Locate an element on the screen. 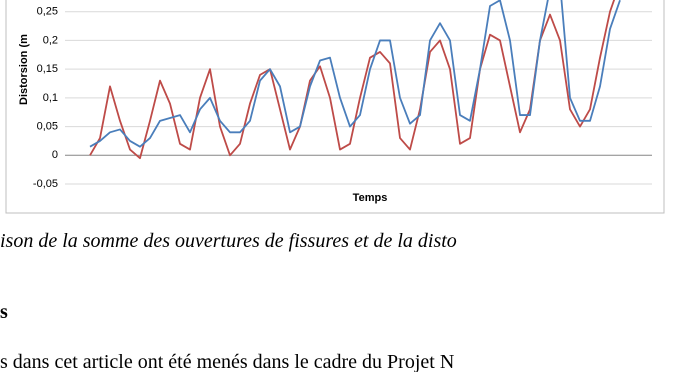  y-tick-label: 0,05 is located at coordinates (47, 126).